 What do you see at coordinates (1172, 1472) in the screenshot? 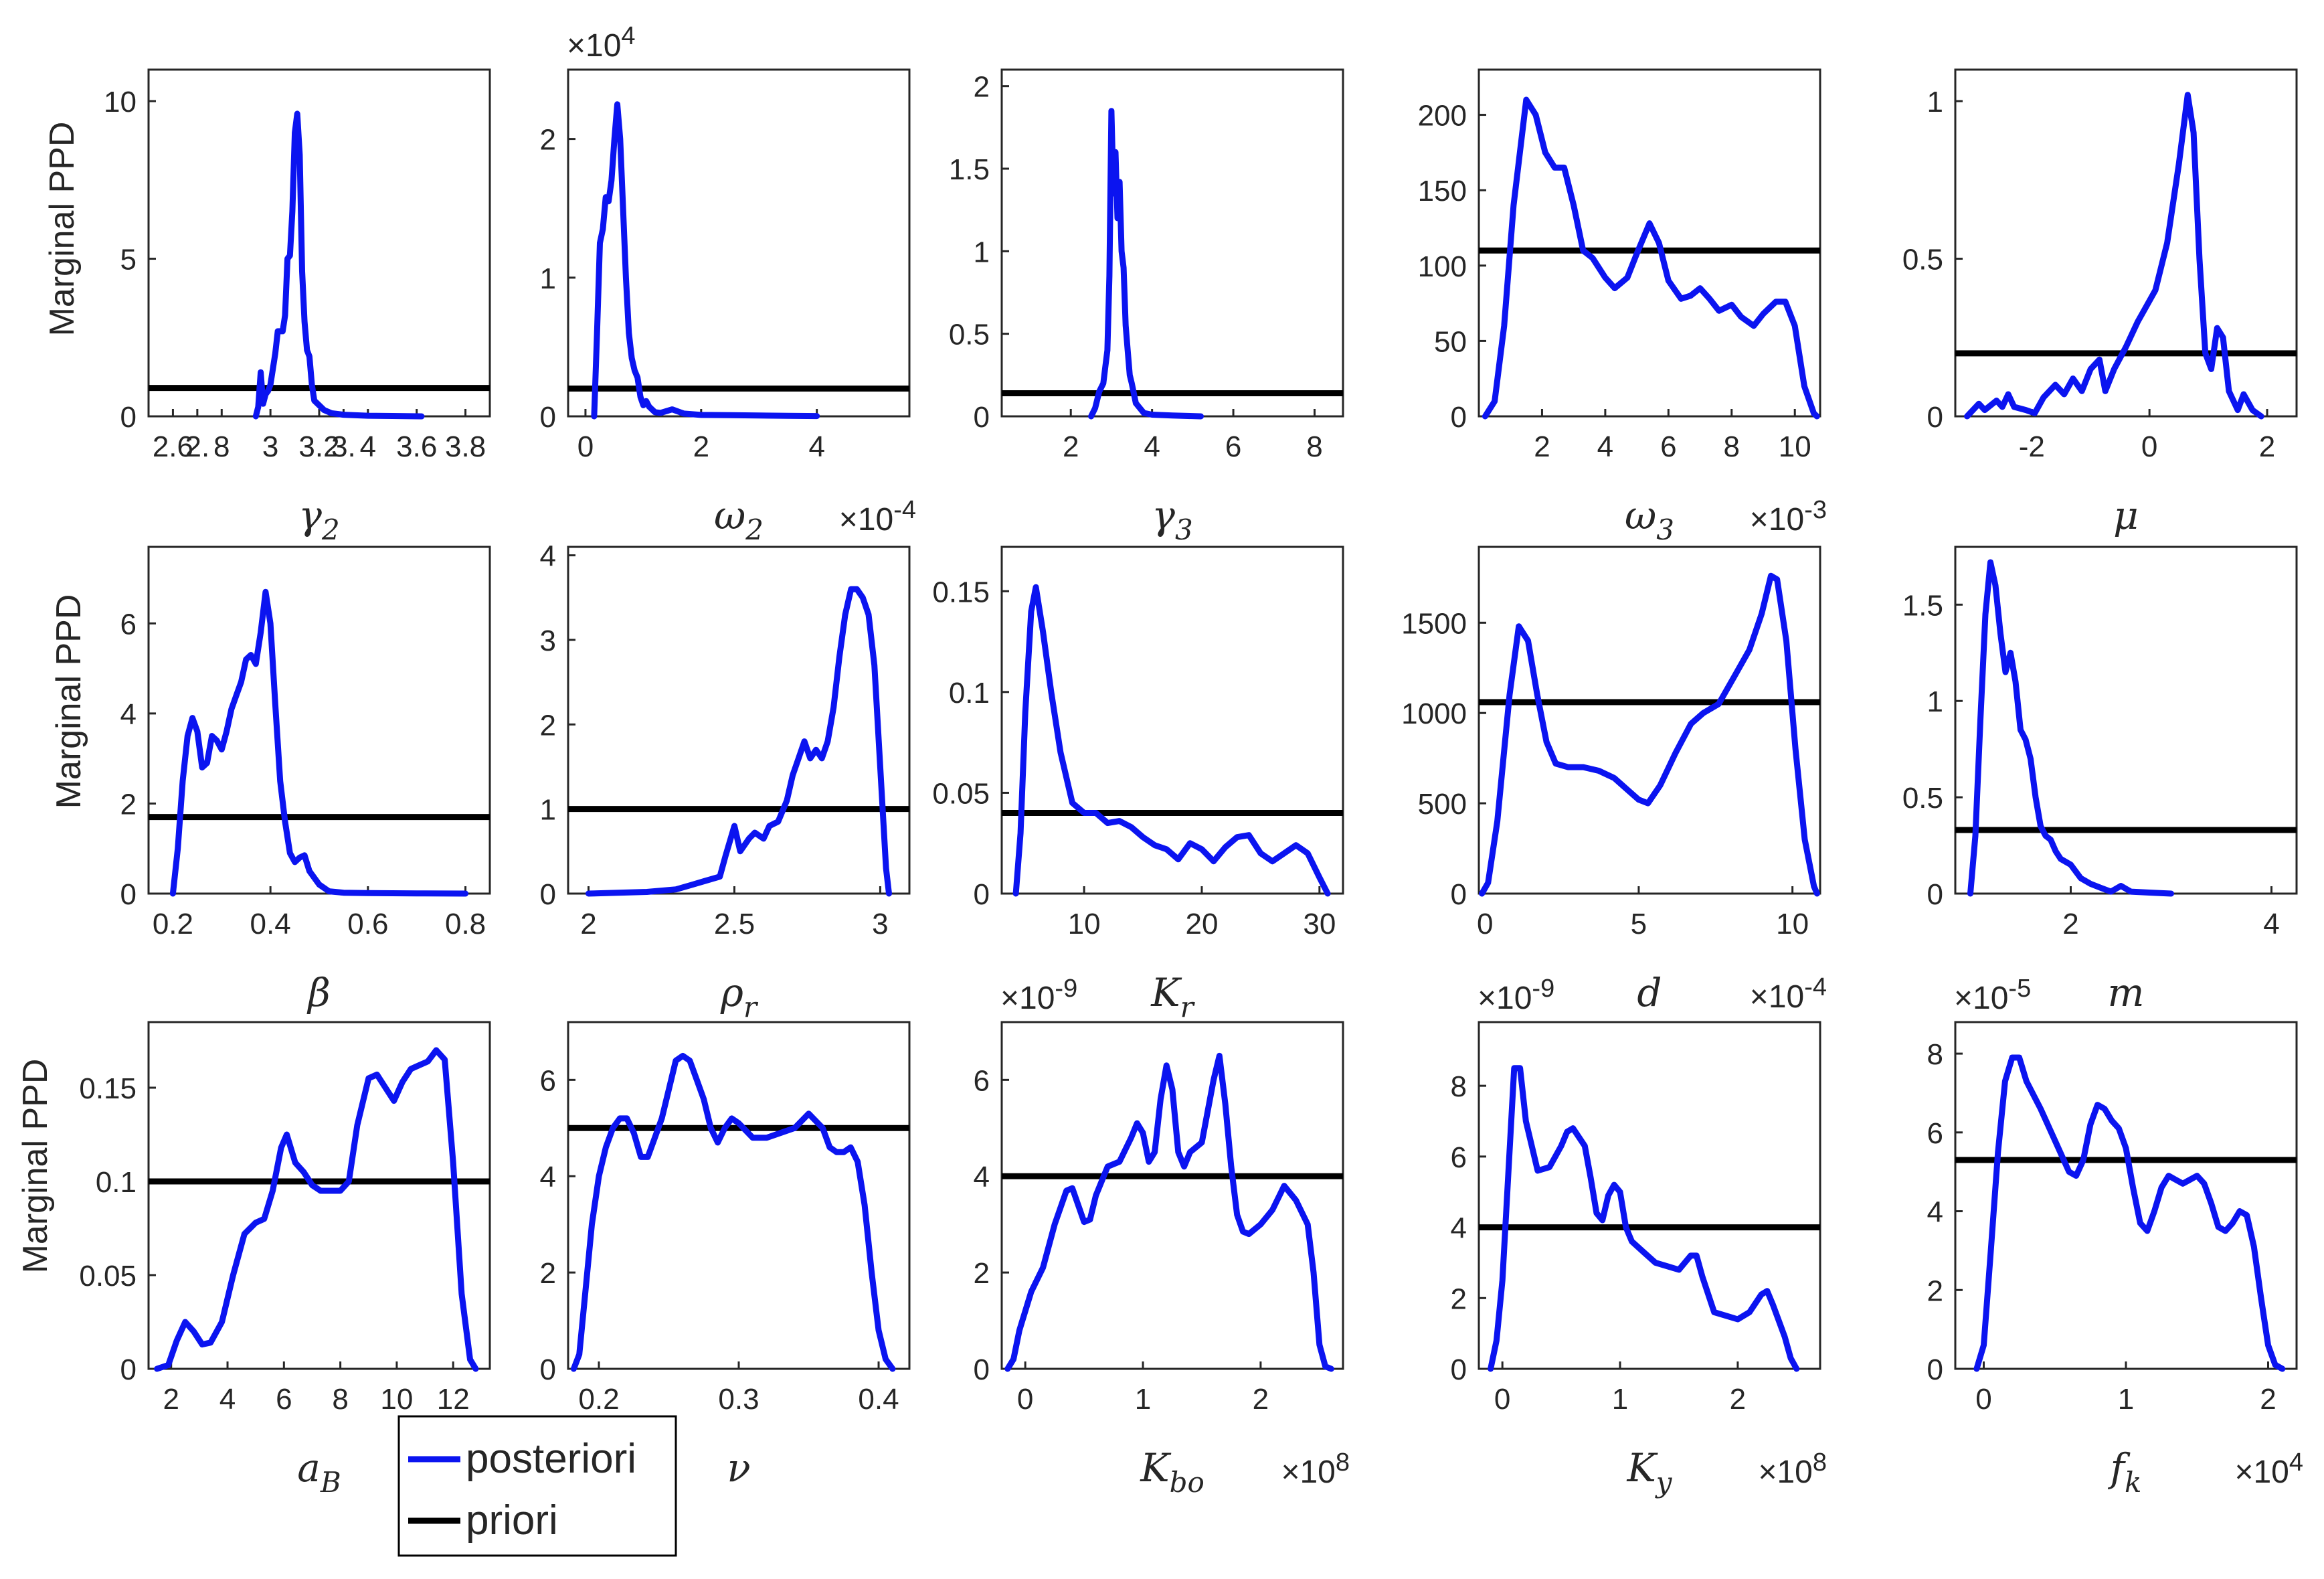
I see `x-axis-label: Kbo` at bounding box center [1172, 1472].